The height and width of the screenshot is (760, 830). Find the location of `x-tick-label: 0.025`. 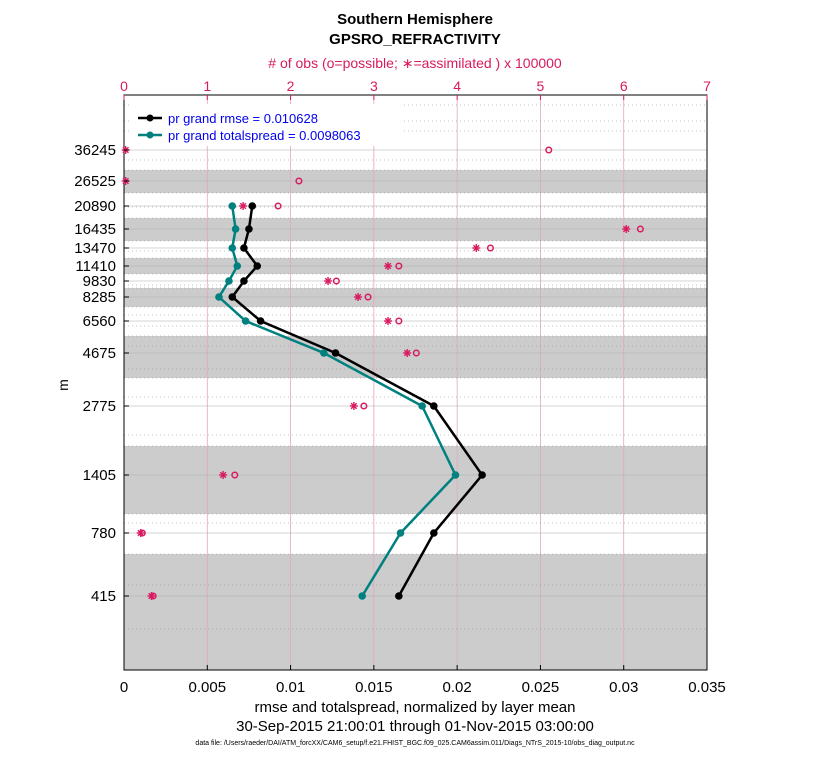

x-tick-label: 0.025 is located at coordinates (541, 687).